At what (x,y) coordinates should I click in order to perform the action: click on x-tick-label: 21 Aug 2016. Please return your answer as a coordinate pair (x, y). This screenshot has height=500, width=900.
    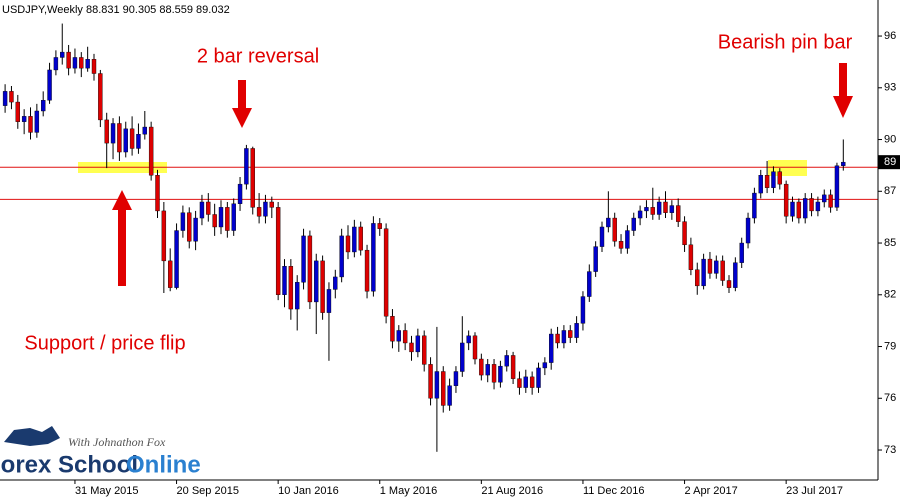
    Looking at the image, I should click on (512, 491).